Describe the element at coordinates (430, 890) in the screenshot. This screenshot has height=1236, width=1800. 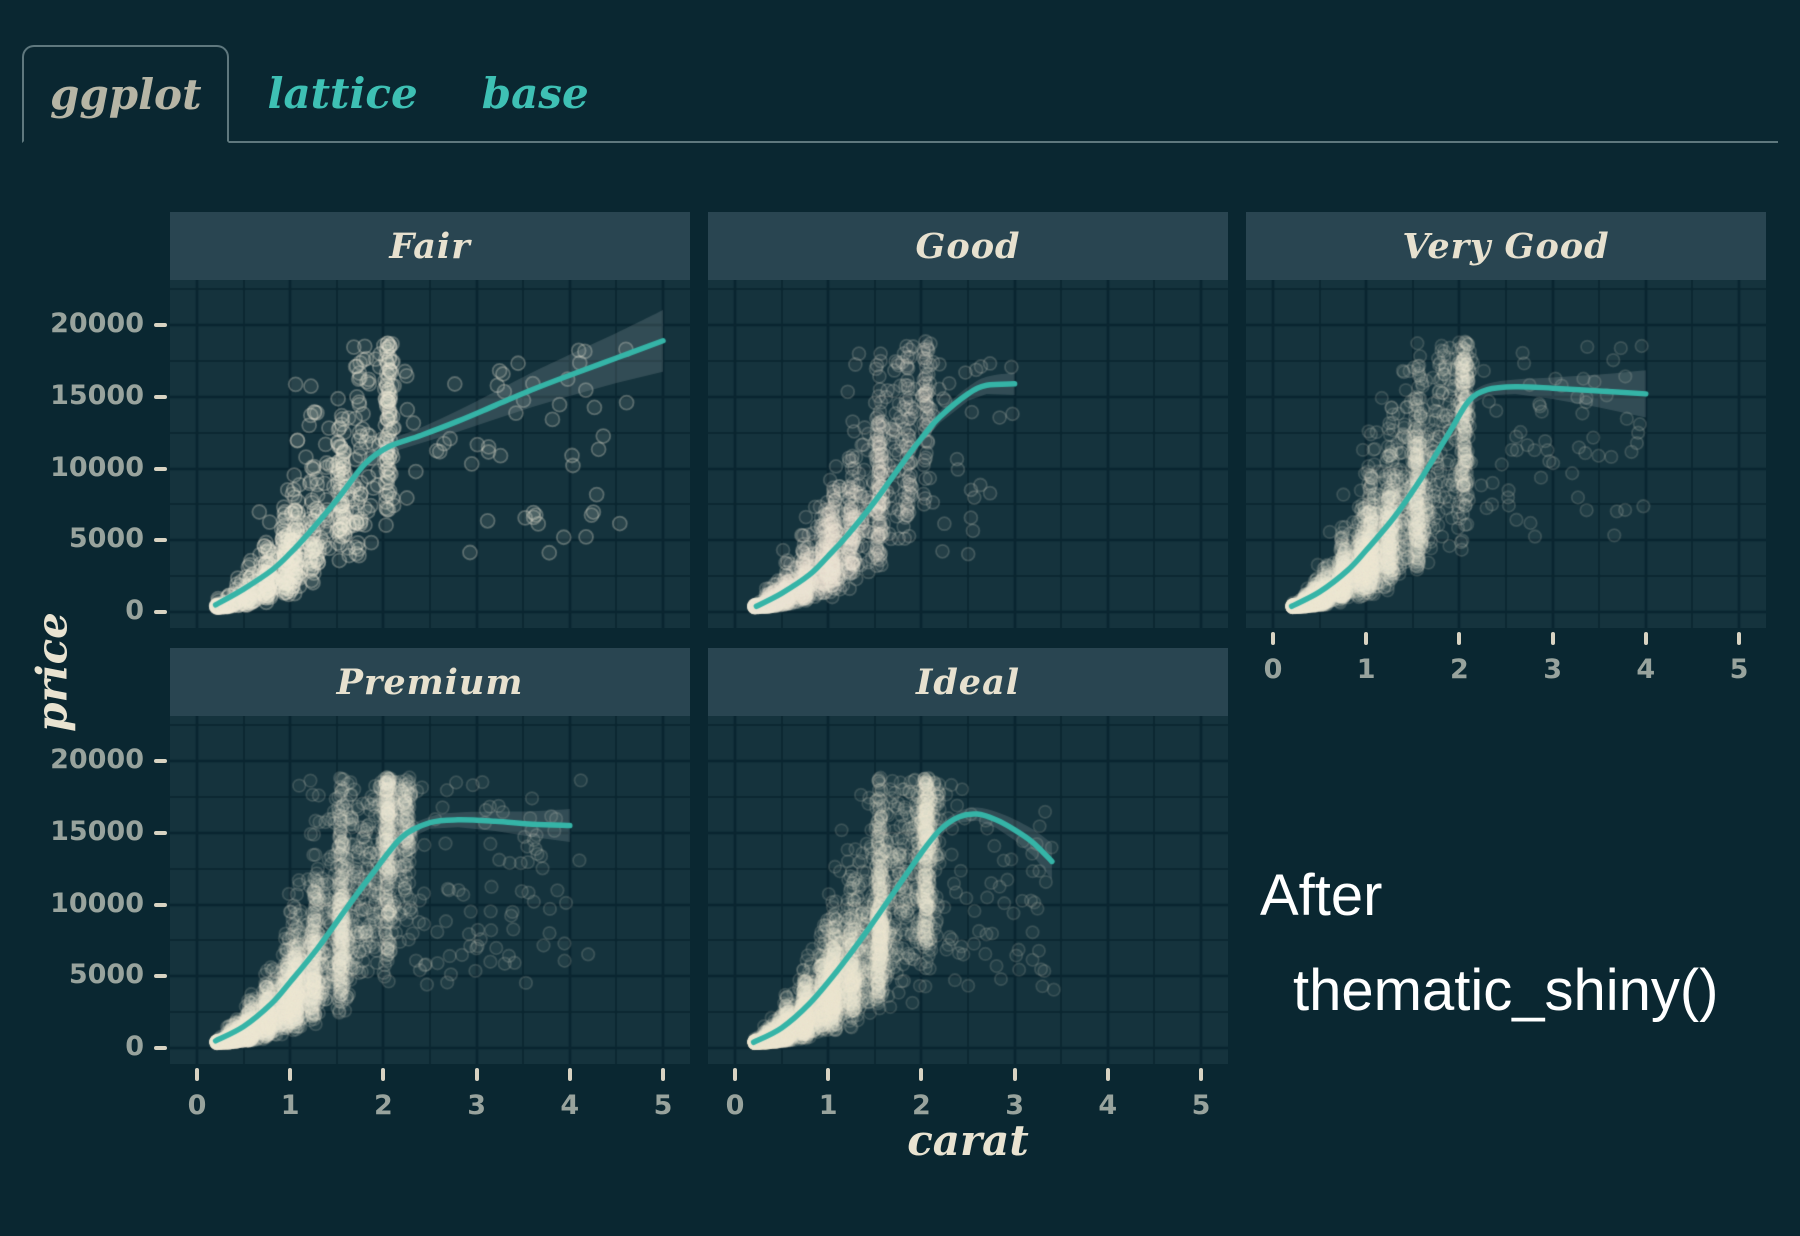
I see `facet-panel-canvas-premium` at that location.